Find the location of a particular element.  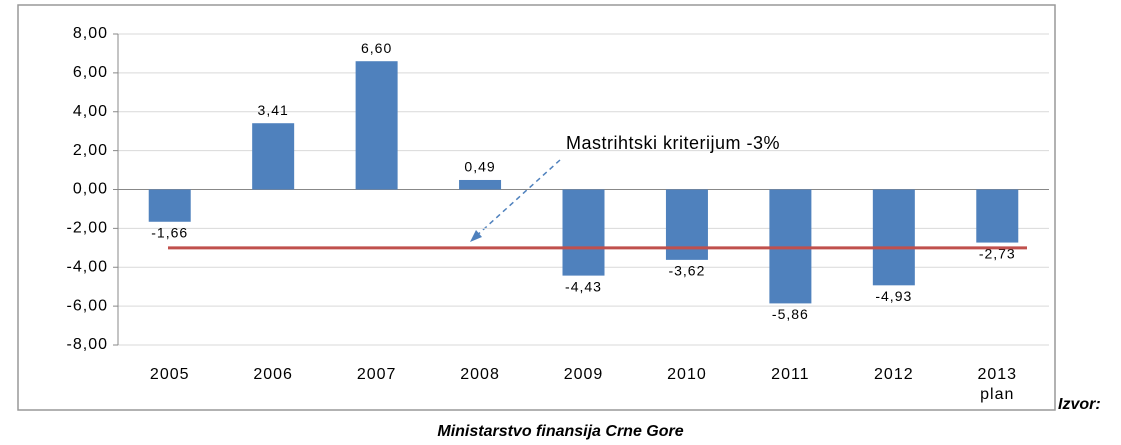

y-tick-label: -8,00 is located at coordinates (87, 344).